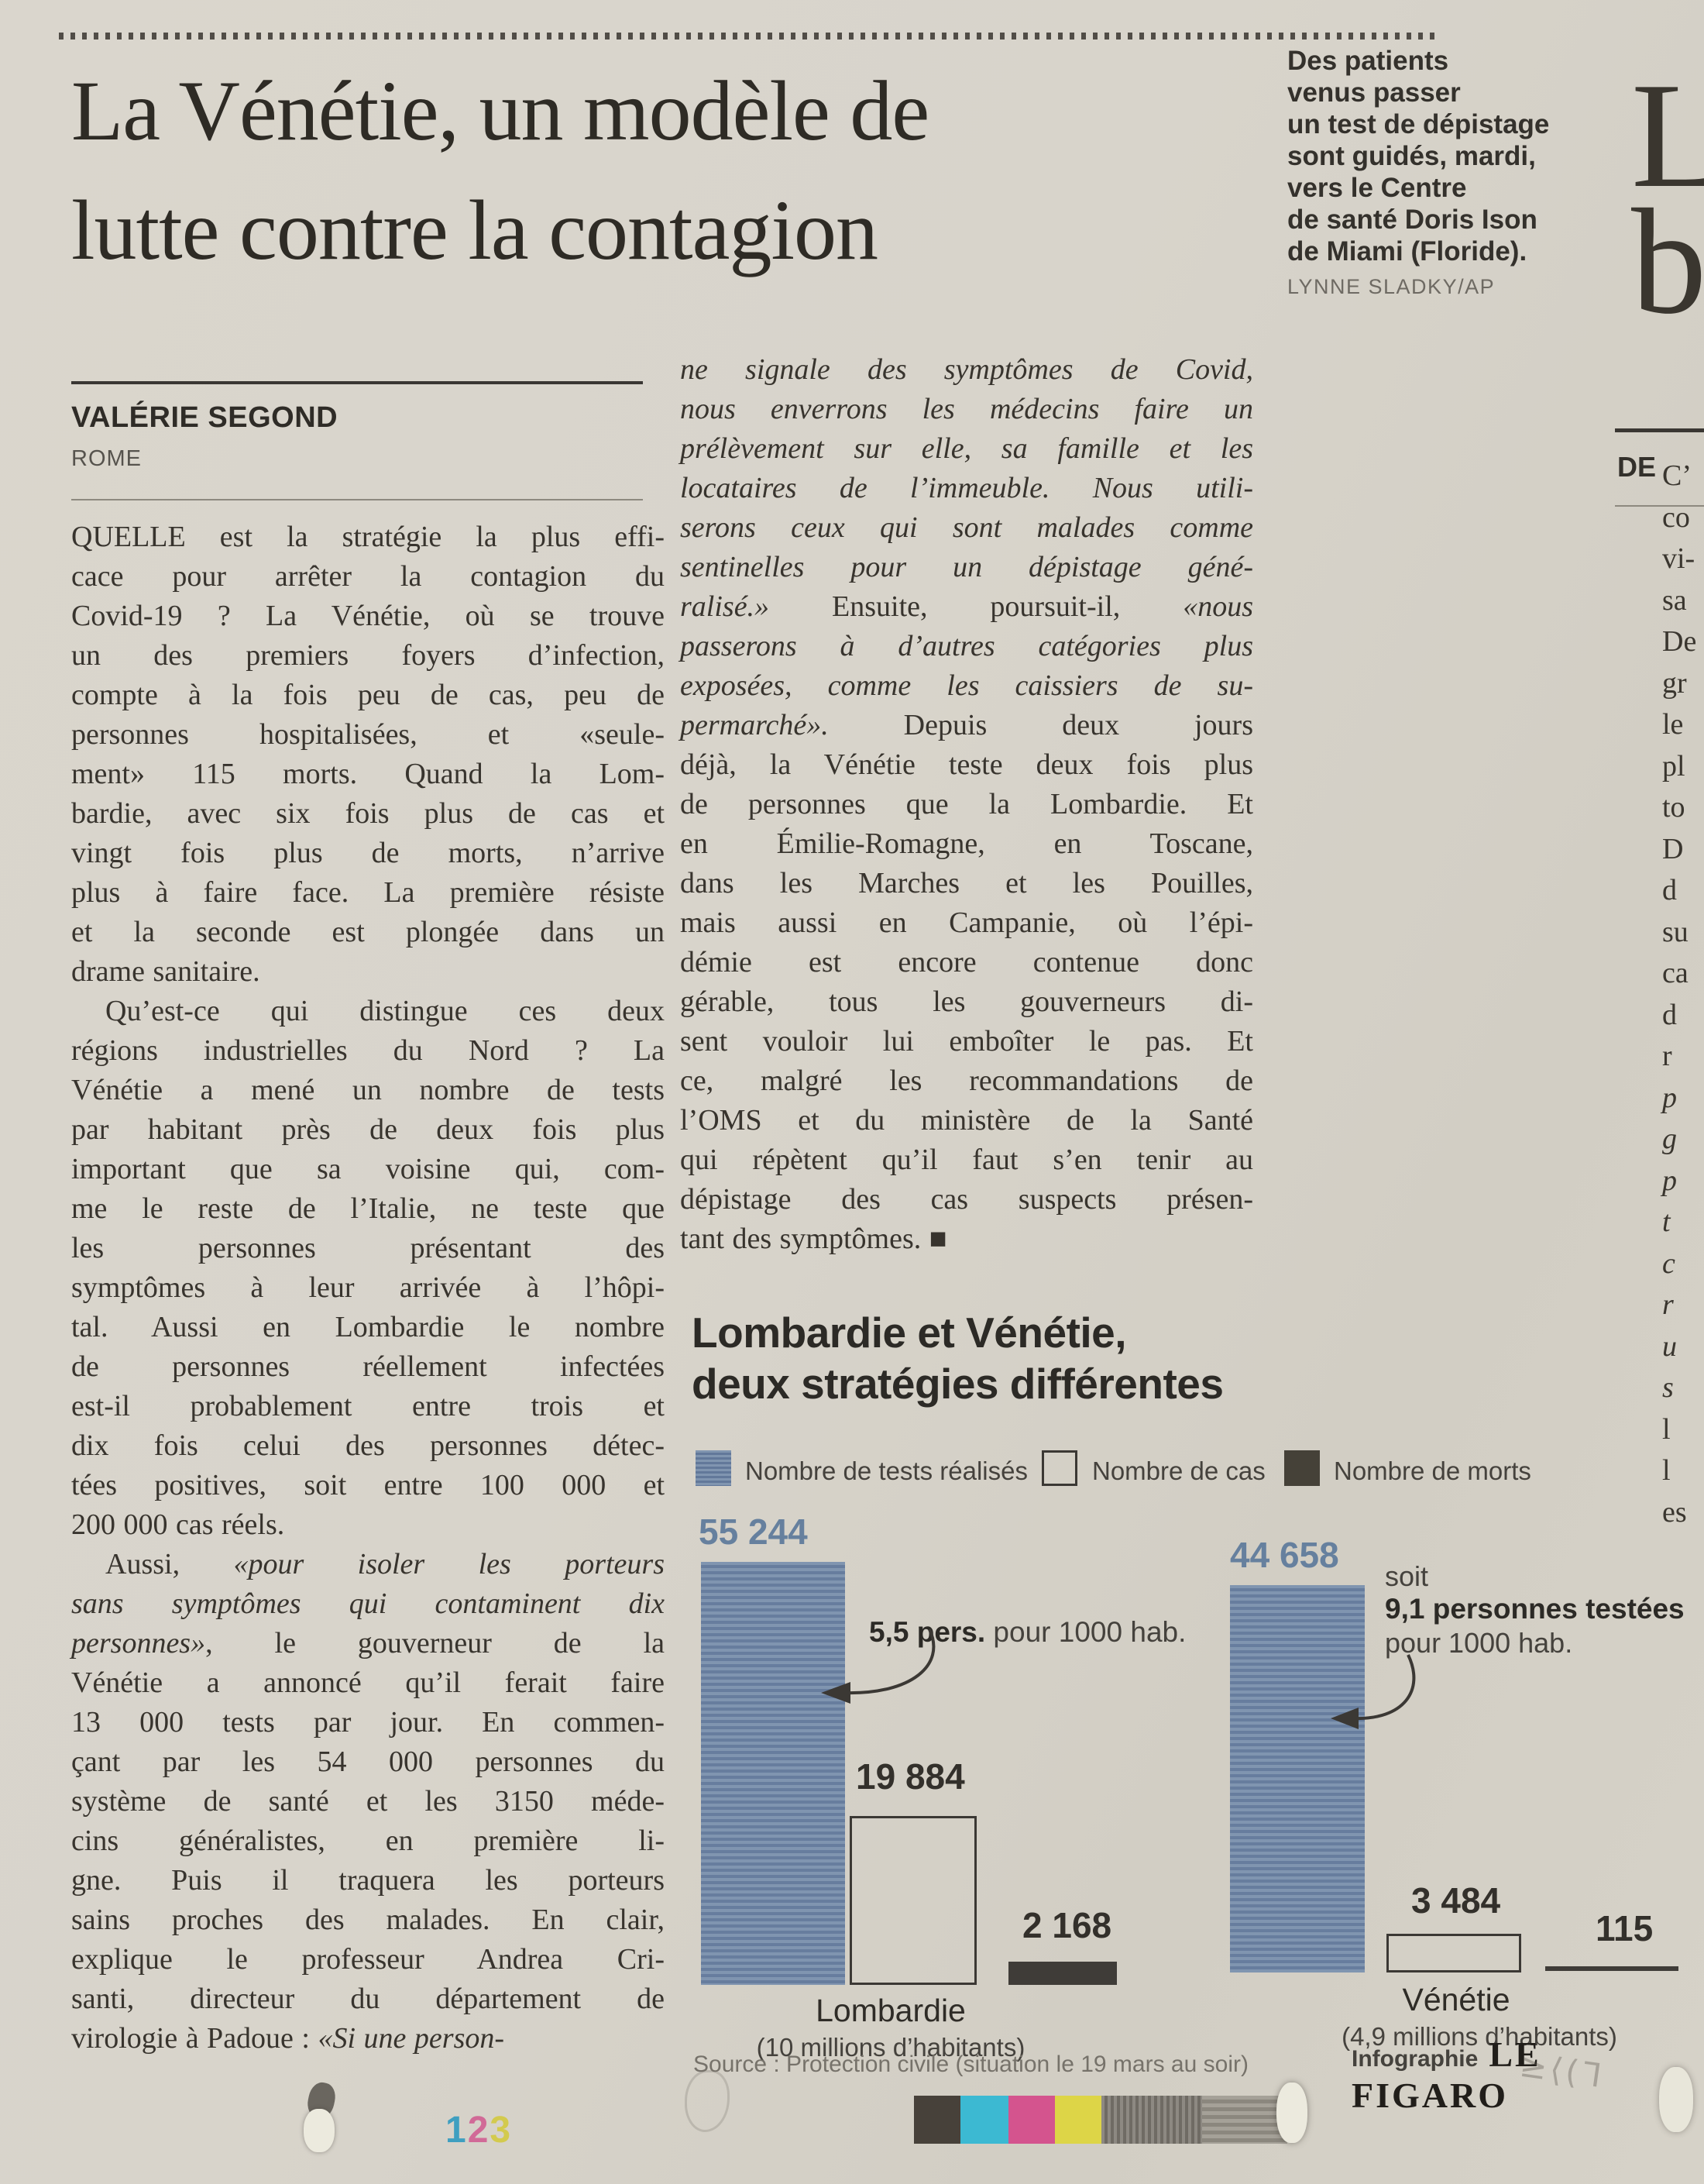 The image size is (1704, 2184). Describe the element at coordinates (1297, 1779) in the screenshot. I see `bar-tests-venetie` at that location.